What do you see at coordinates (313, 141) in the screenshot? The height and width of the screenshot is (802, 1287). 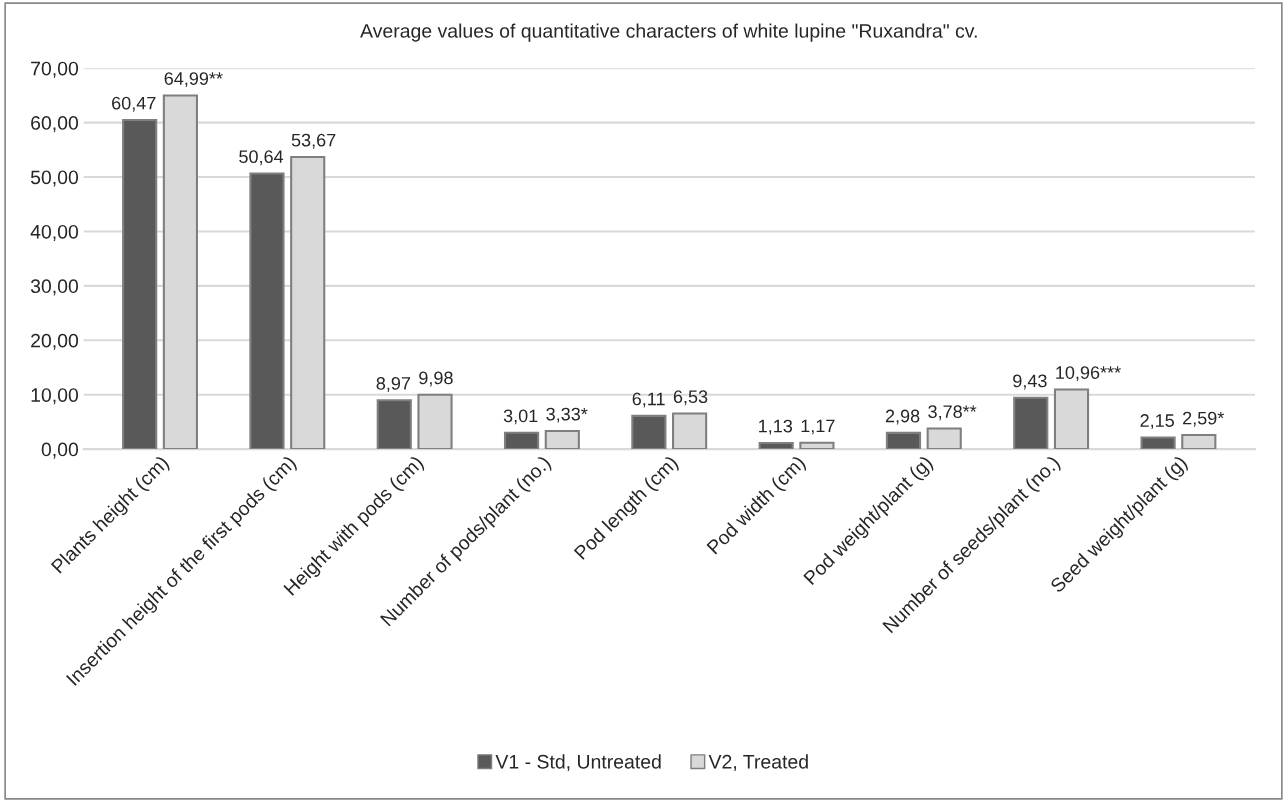 I see `data-label: 53,67` at bounding box center [313, 141].